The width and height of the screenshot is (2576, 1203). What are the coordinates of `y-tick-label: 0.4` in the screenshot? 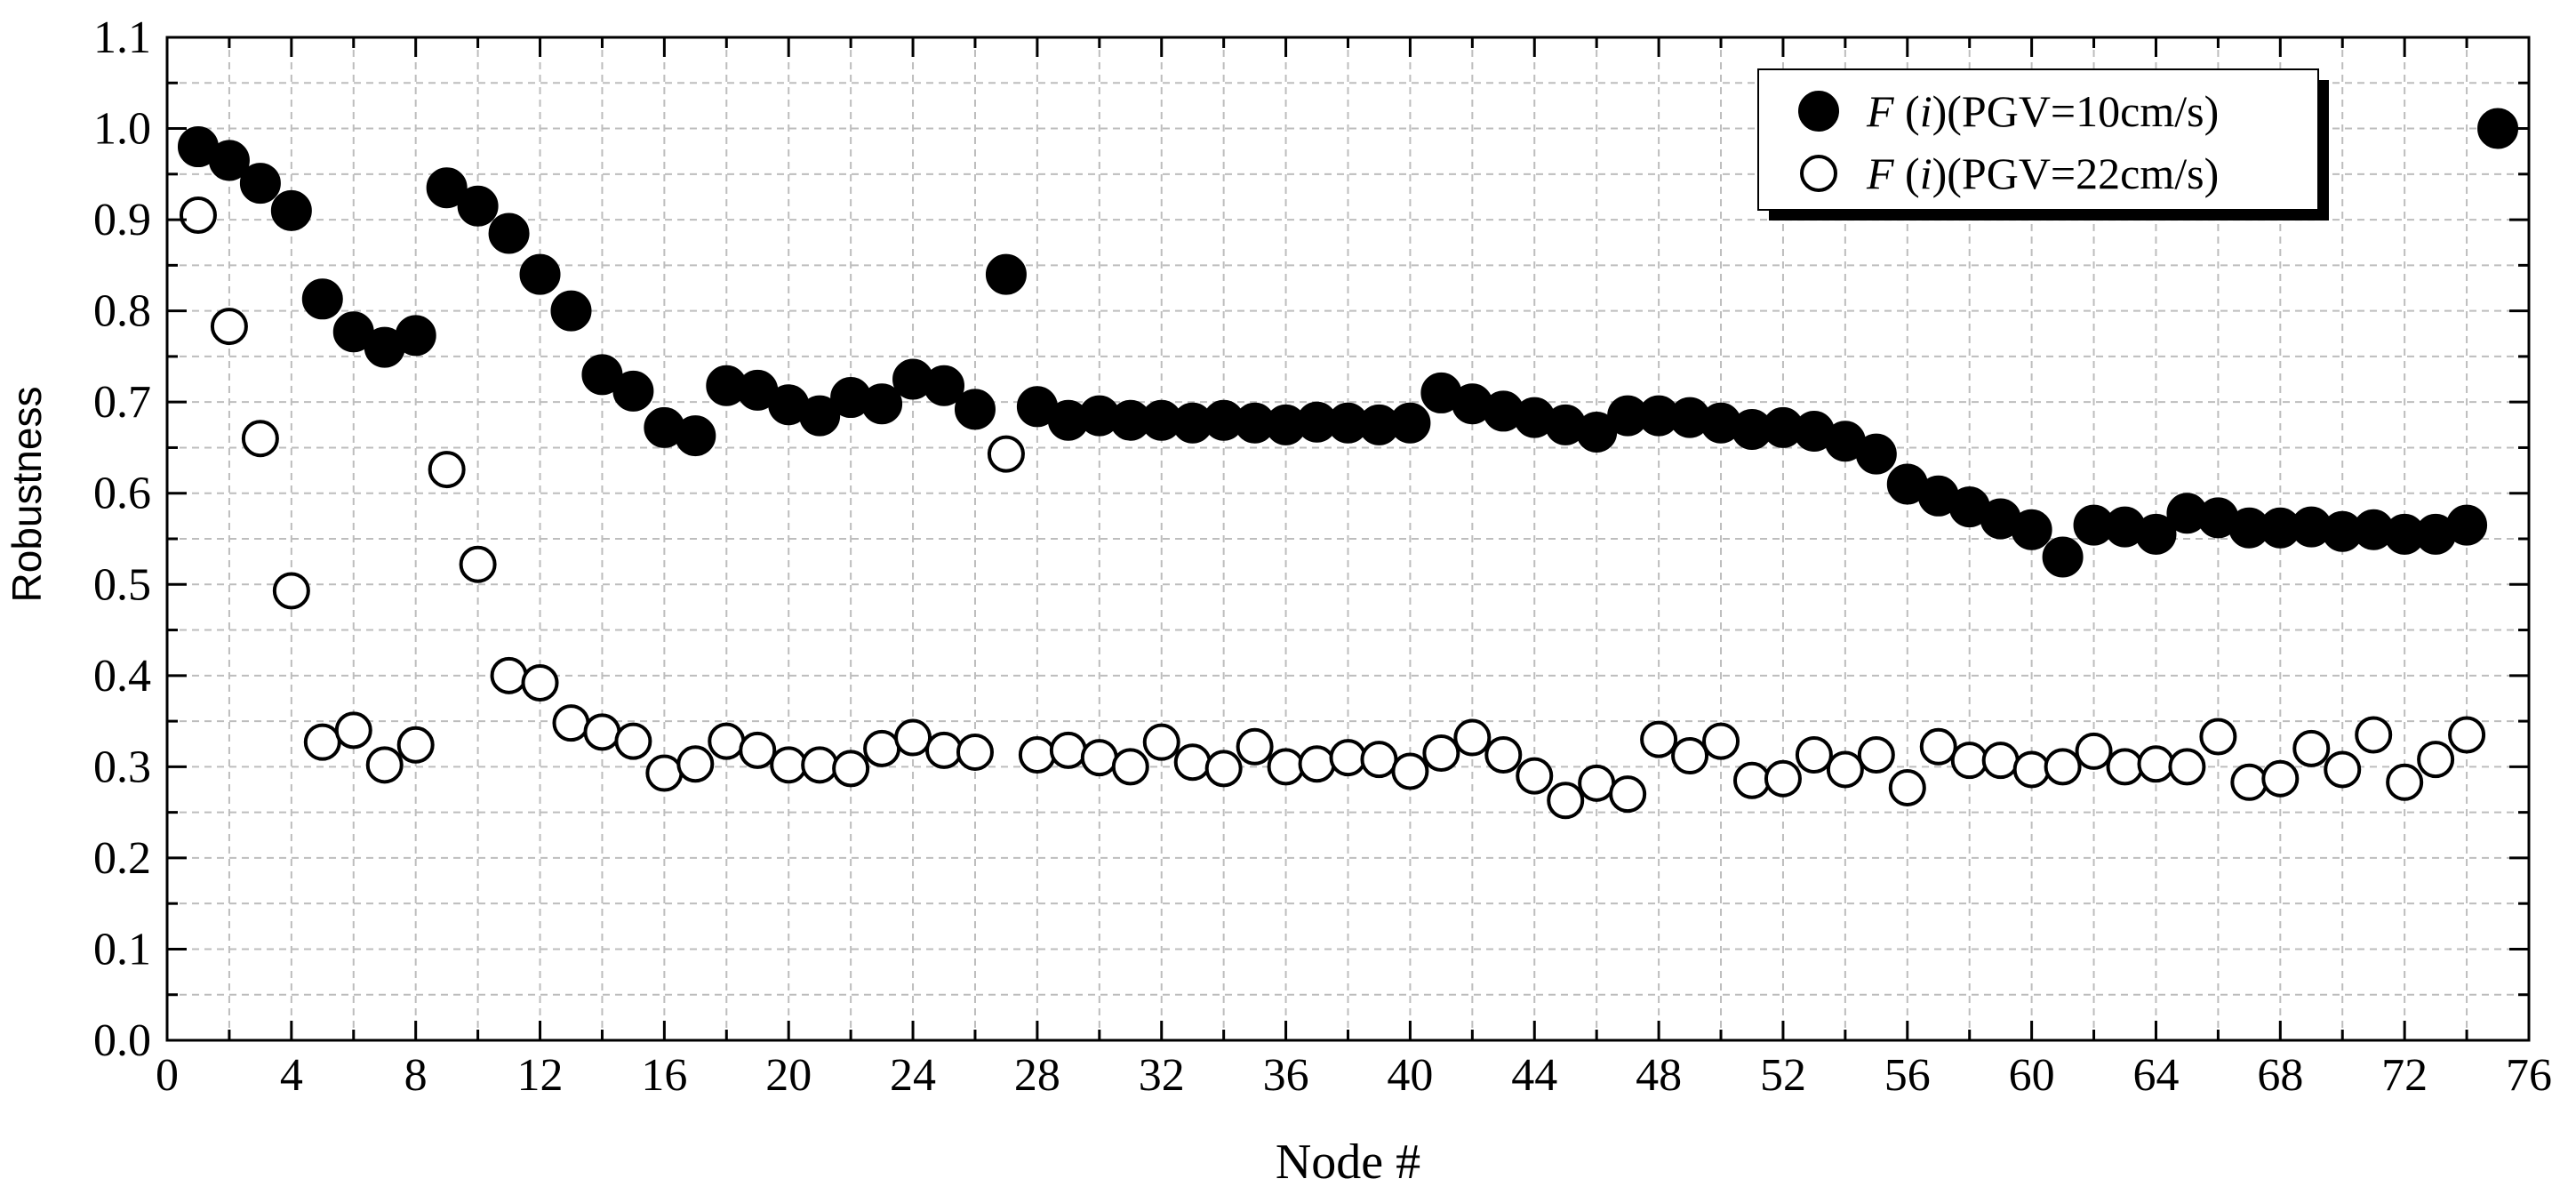 It's located at (122, 677).